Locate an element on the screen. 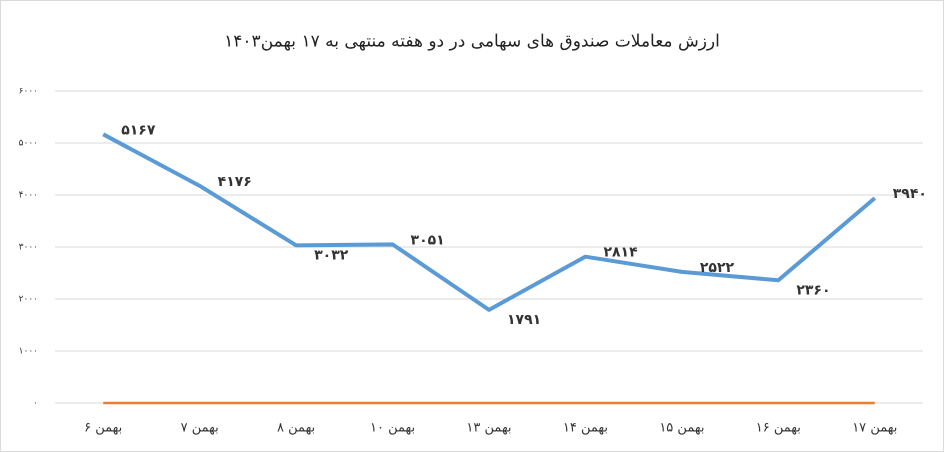  data-label: ۲۳۶۰ is located at coordinates (813, 290).